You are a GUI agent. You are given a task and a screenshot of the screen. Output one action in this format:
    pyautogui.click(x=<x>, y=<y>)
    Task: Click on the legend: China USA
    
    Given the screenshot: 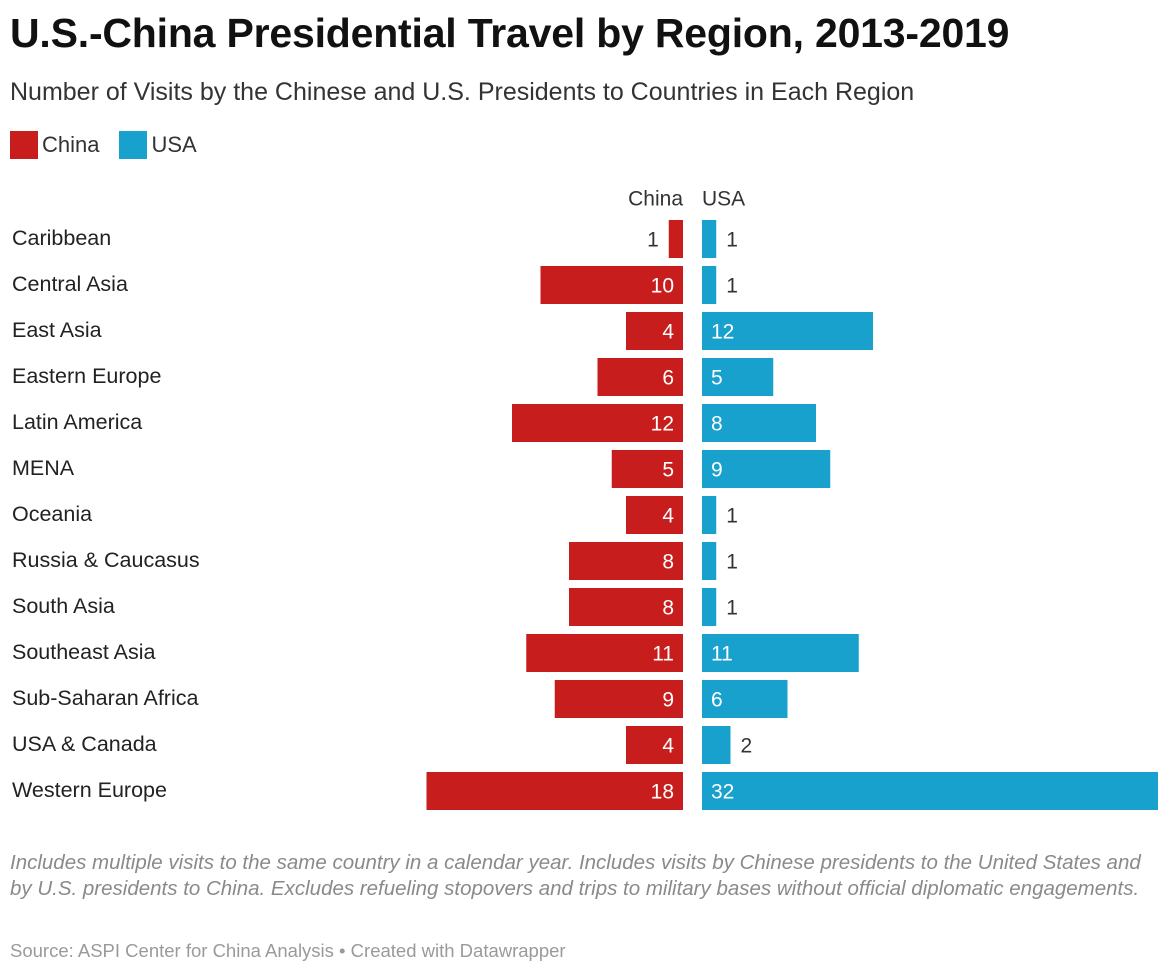 What is the action you would take?
    pyautogui.click(x=113, y=145)
    